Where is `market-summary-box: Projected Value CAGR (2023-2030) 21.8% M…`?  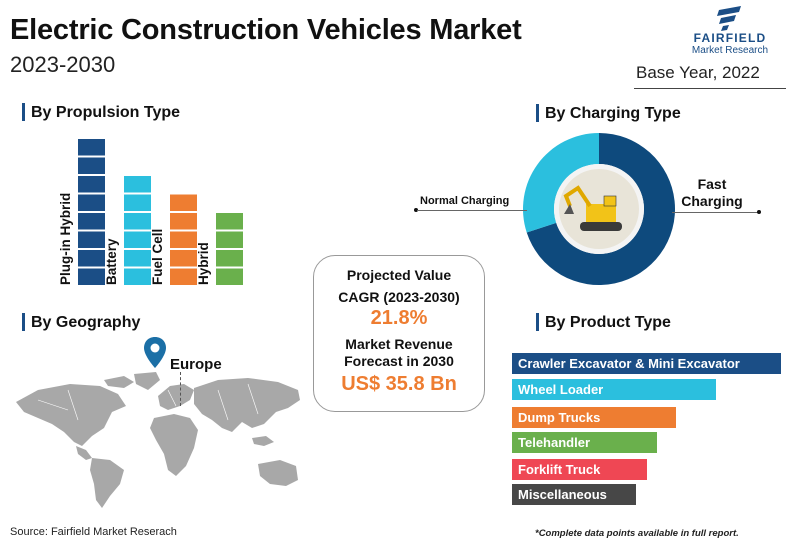
market-summary-box: Projected Value CAGR (2023-2030) 21.8% M… is located at coordinates (399, 333).